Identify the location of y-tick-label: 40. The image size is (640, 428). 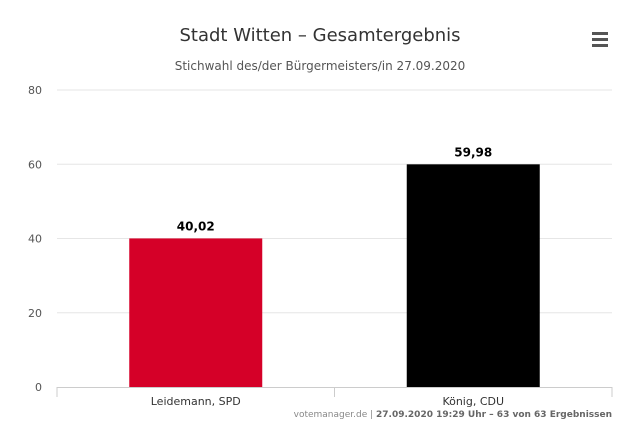
(35, 239).